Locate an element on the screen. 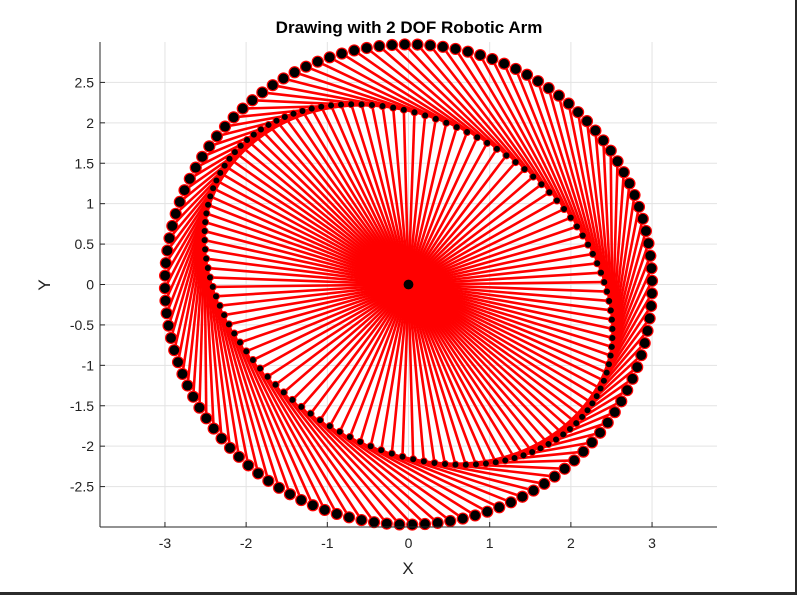 The width and height of the screenshot is (797, 595). x-tick-label: -1 is located at coordinates (327, 543).